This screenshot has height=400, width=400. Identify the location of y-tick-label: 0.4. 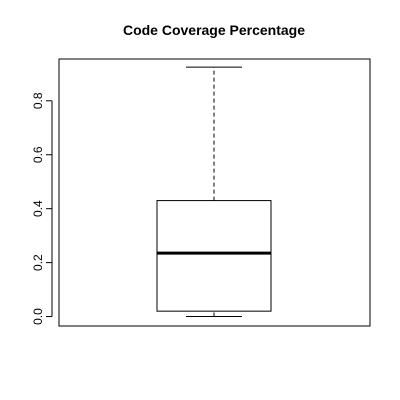
(38, 208).